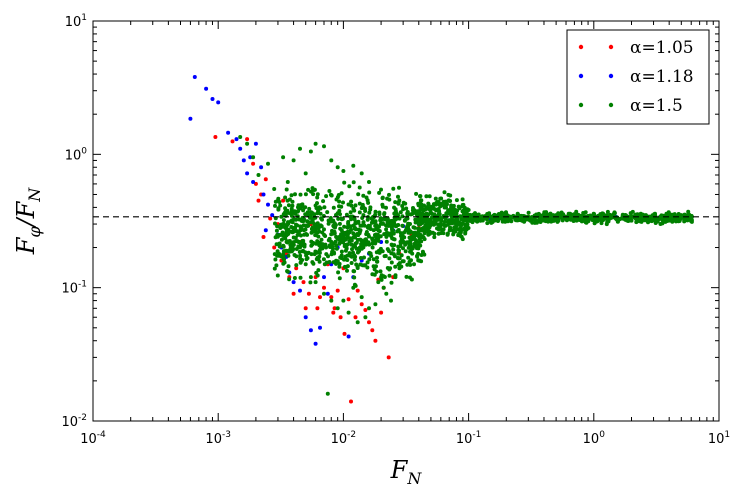 The image size is (743, 496). I want to click on y-axis-title: Fφ/FN, so click(28, 221).